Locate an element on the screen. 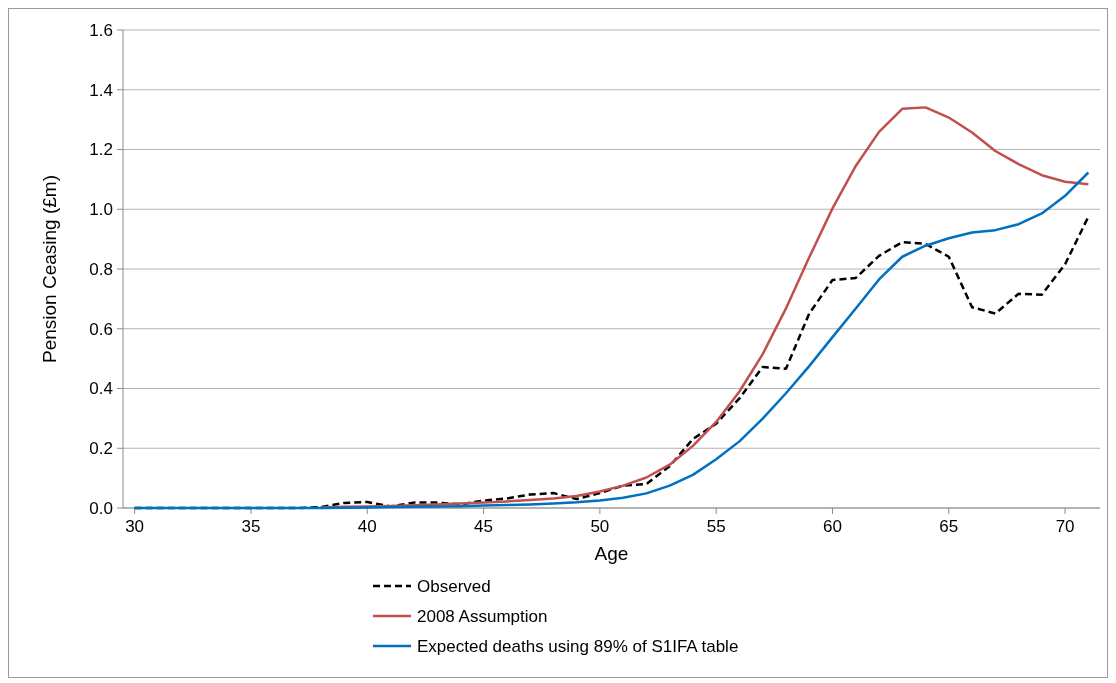 The width and height of the screenshot is (1116, 683). x-tick-label: 45 is located at coordinates (484, 526).